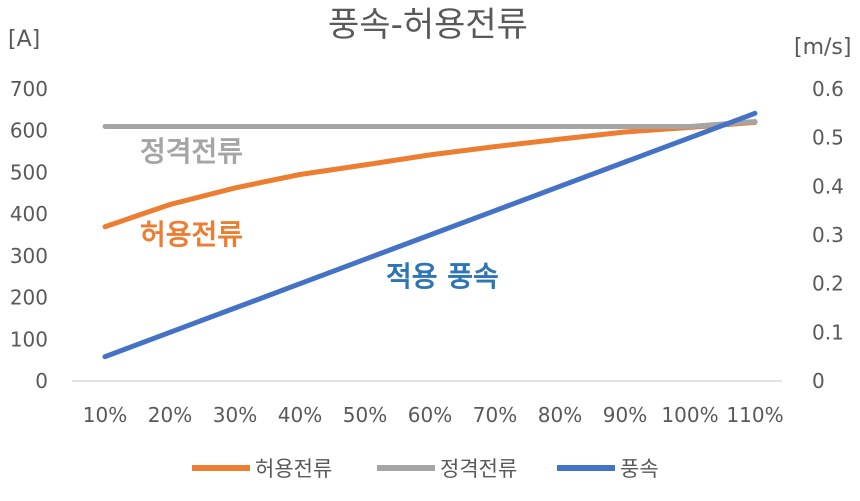 The width and height of the screenshot is (860, 501). I want to click on y-right-tick-label: 0.6, so click(828, 89).